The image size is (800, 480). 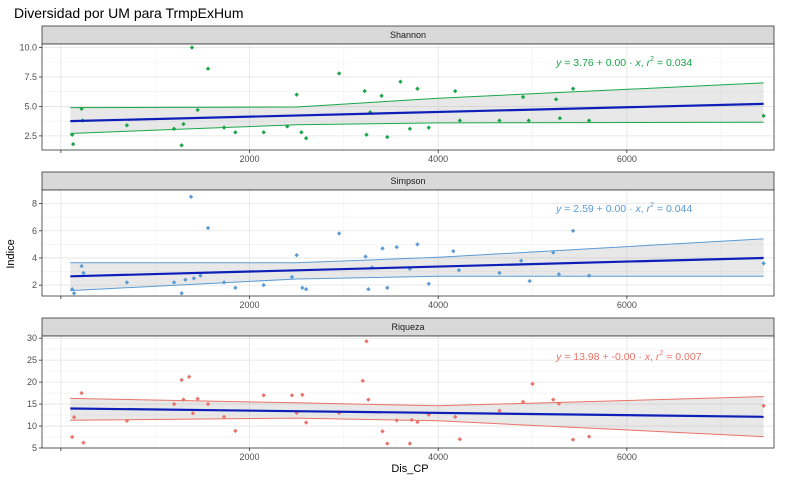 What do you see at coordinates (417, 251) in the screenshot?
I see `band-upper-line-simpson` at bounding box center [417, 251].